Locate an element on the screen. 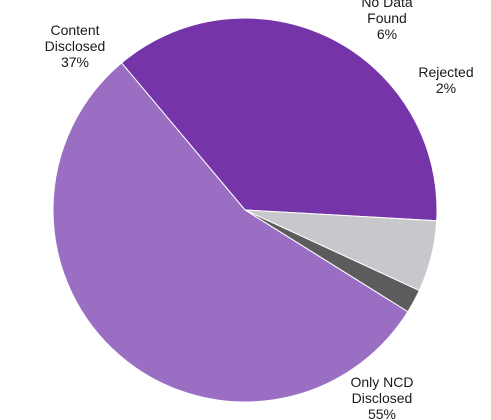 The width and height of the screenshot is (491, 420). slice-percent-label: 55% is located at coordinates (382, 413).